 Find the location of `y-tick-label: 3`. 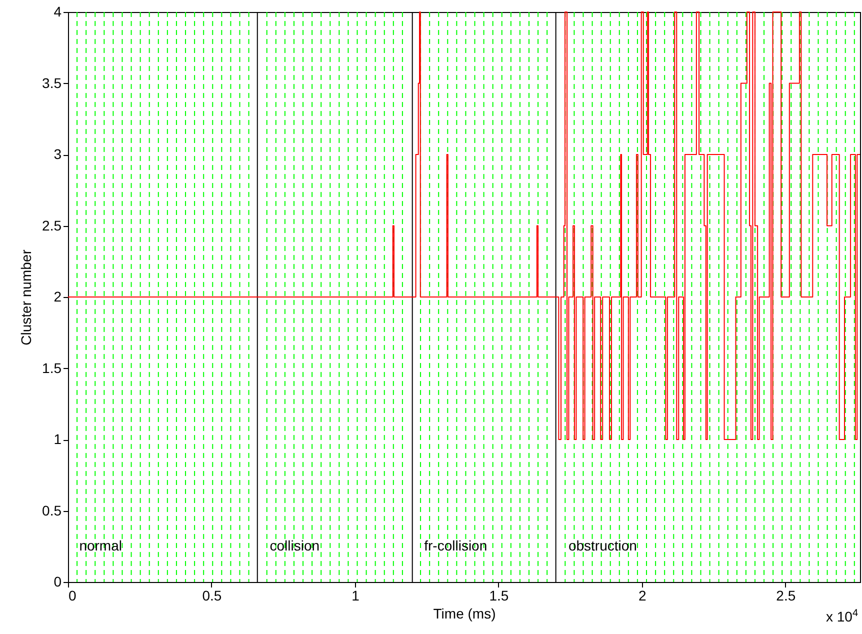

y-tick-label: 3 is located at coordinates (58, 154).